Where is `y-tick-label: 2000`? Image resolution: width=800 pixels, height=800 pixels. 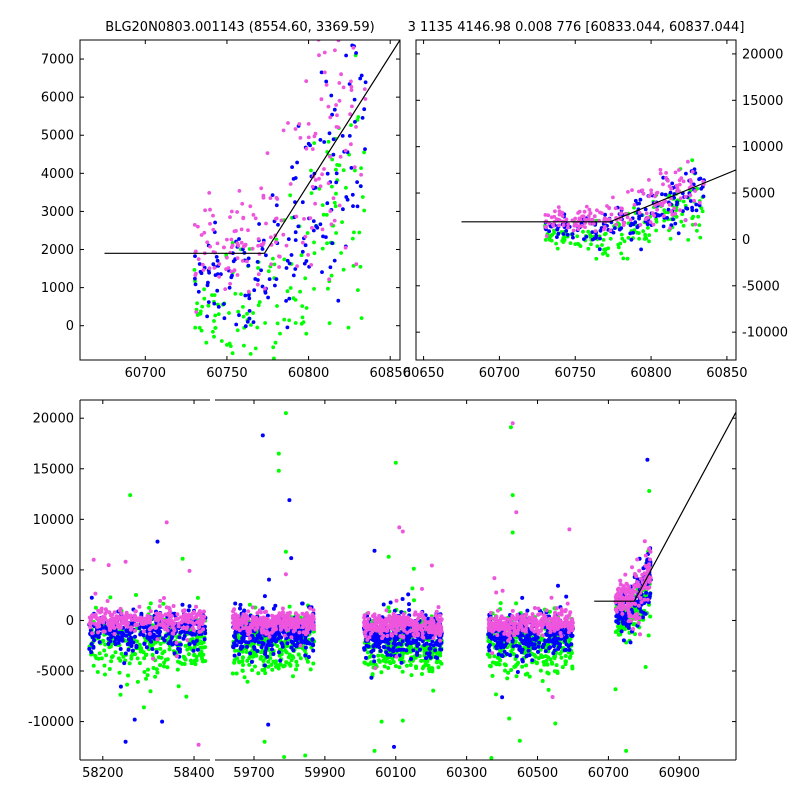 y-tick-label: 2000 is located at coordinates (57, 250).